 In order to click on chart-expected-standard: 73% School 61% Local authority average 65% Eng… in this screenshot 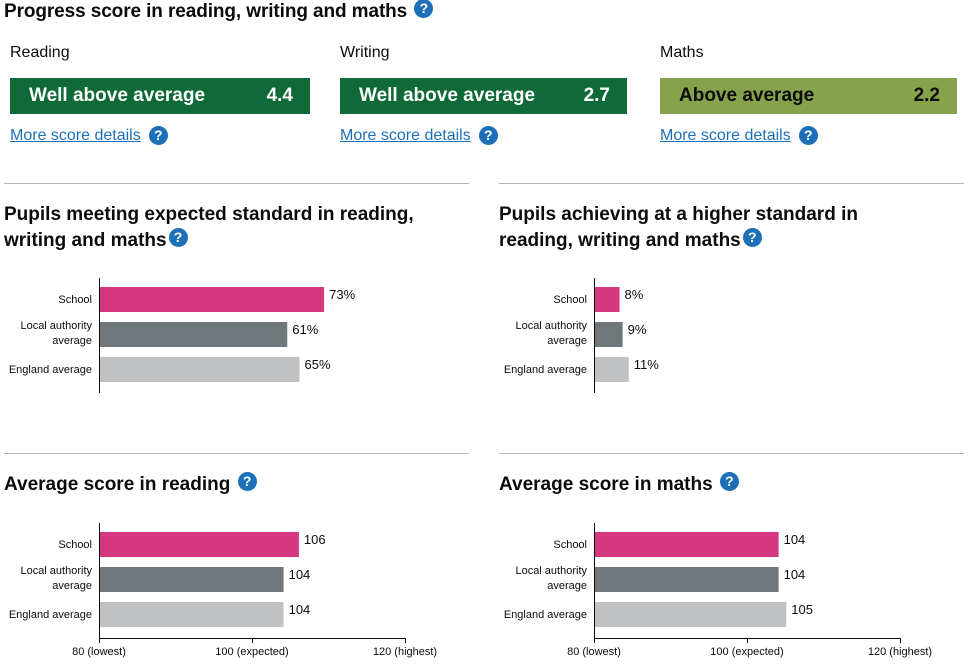, I will do `click(234, 337)`.